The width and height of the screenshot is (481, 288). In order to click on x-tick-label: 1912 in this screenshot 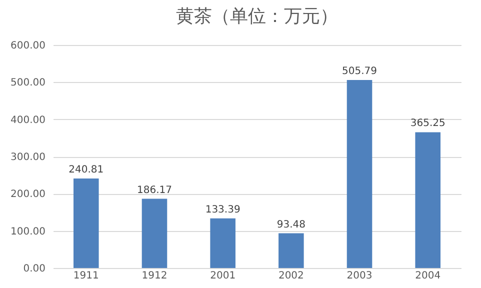, I will do `click(155, 276)`.